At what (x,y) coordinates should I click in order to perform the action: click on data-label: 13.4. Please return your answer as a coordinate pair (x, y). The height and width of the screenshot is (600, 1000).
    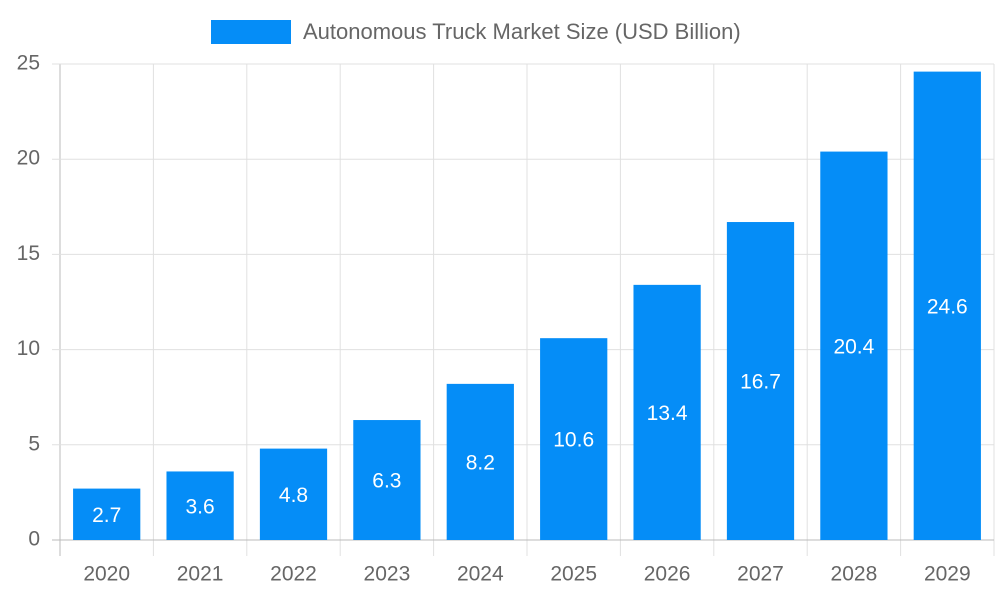
    Looking at the image, I should click on (667, 413).